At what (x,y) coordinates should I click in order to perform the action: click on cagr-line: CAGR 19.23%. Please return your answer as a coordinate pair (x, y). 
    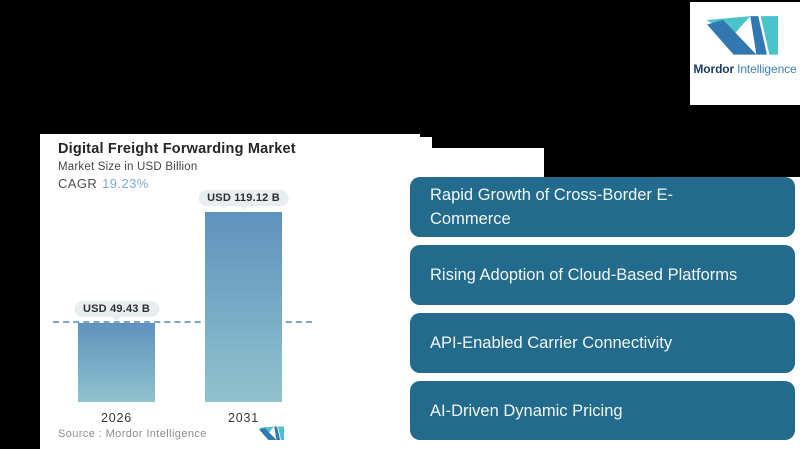
    Looking at the image, I should click on (103, 183).